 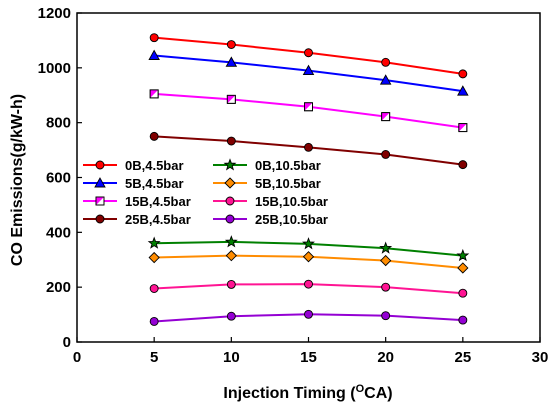 What do you see at coordinates (540, 357) in the screenshot?
I see `x-tick-label: 30` at bounding box center [540, 357].